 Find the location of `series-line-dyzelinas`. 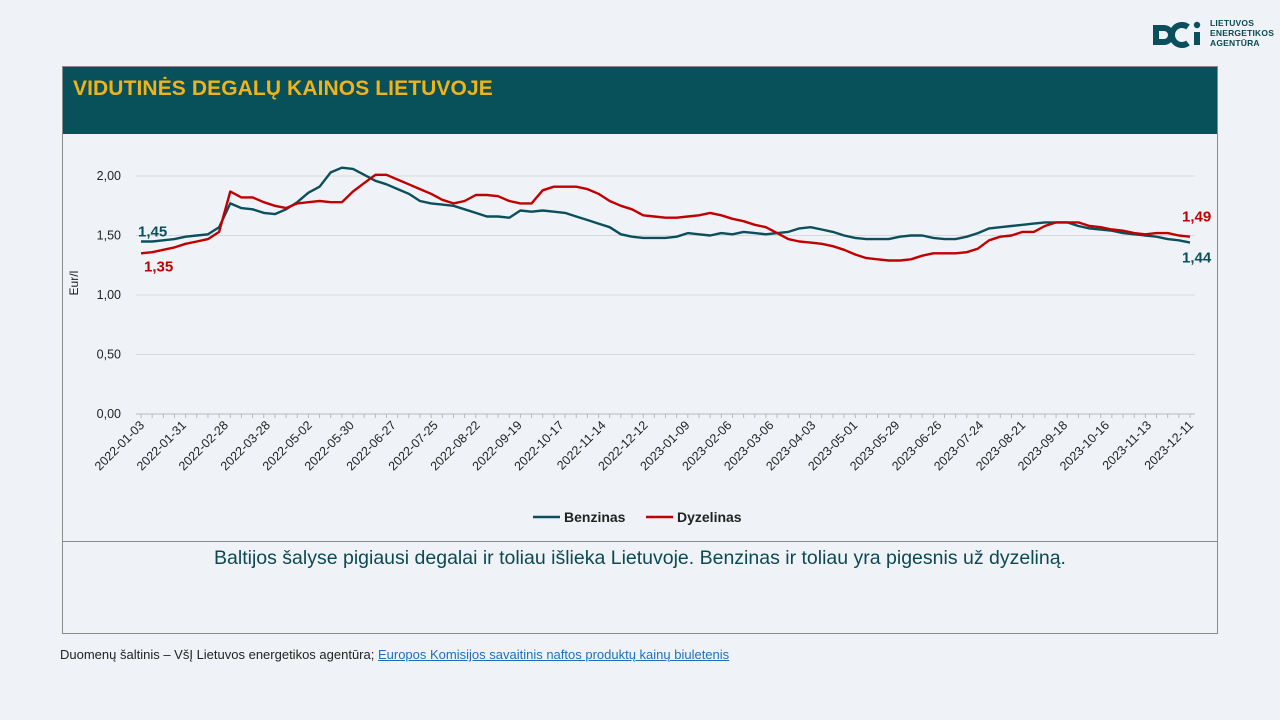

series-line-dyzelinas is located at coordinates (665, 217).